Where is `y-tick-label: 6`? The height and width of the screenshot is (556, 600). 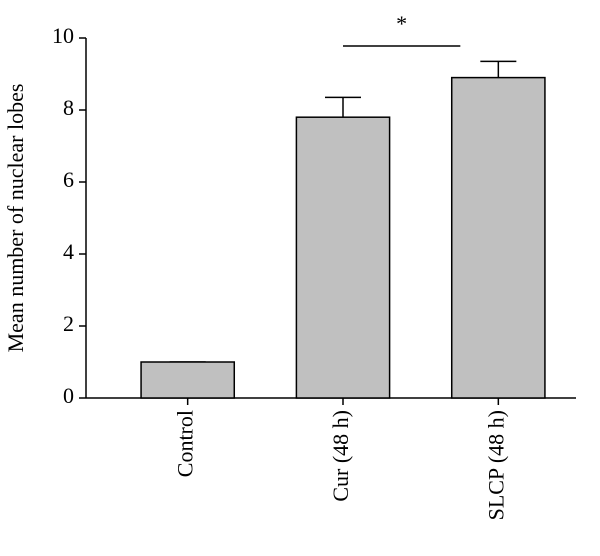
y-tick-label: 6 is located at coordinates (68, 179).